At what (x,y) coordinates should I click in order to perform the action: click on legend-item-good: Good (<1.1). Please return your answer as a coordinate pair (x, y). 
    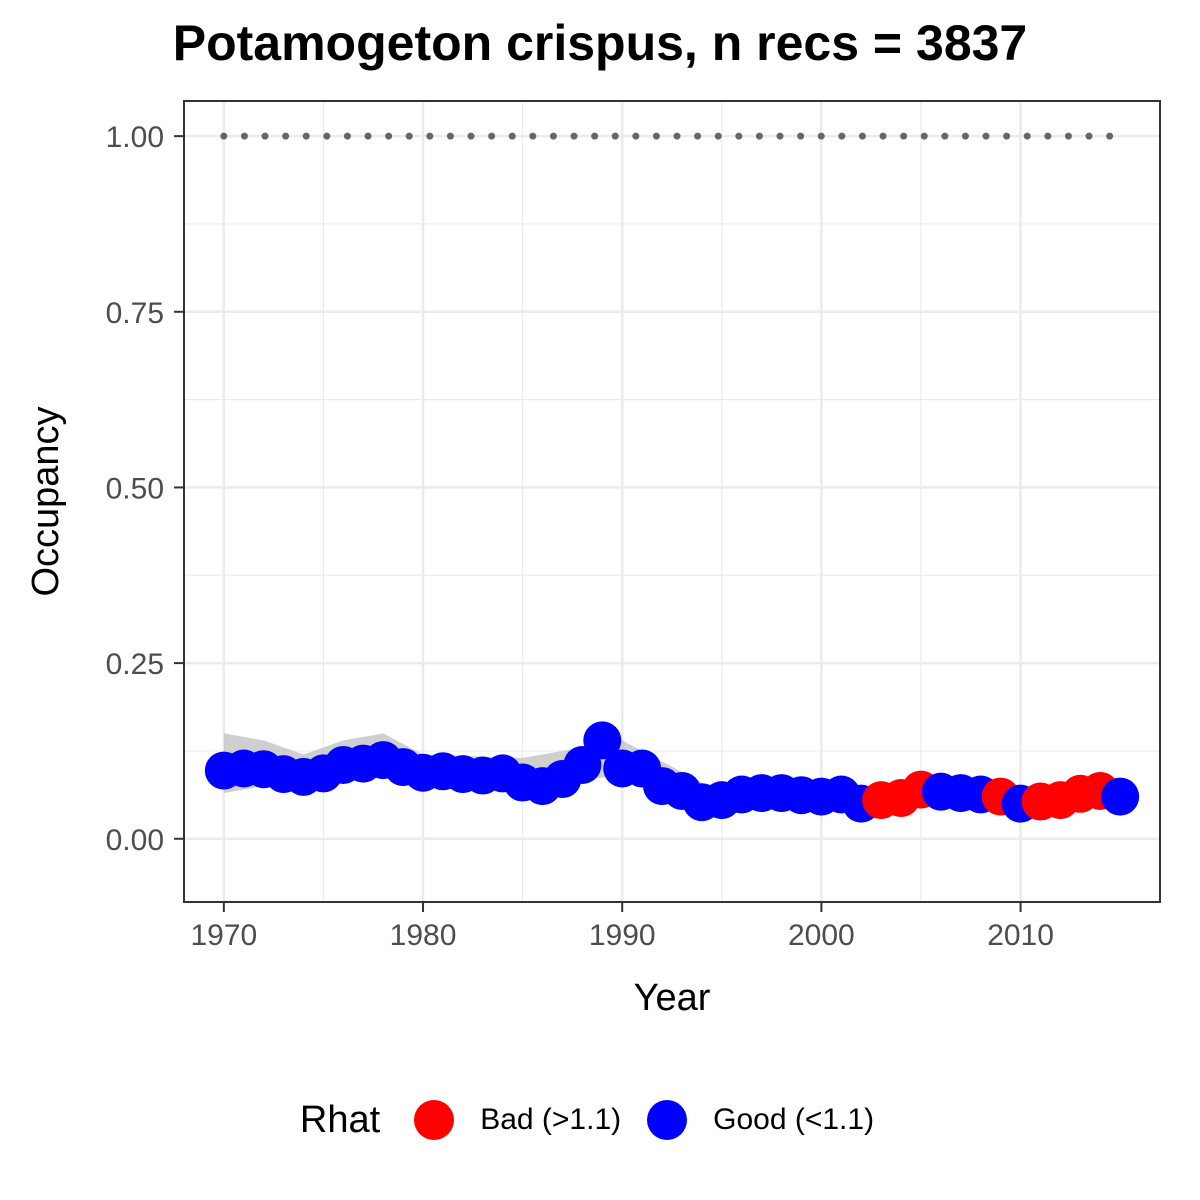
    Looking at the image, I should click on (760, 1120).